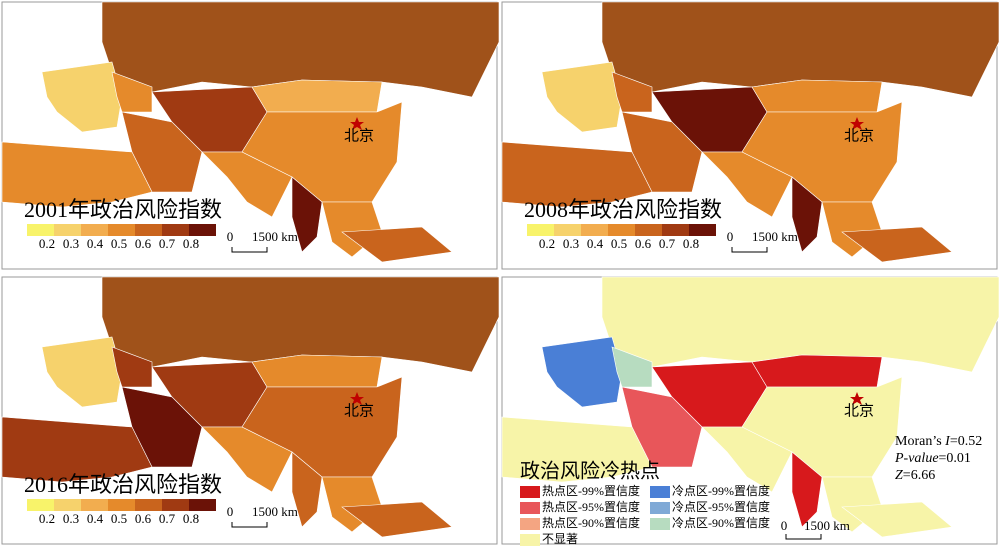 This screenshot has width=1000, height=552. Describe the element at coordinates (591, 522) in the screenshot. I see `legend-label: 热点区-90%置信度` at that location.